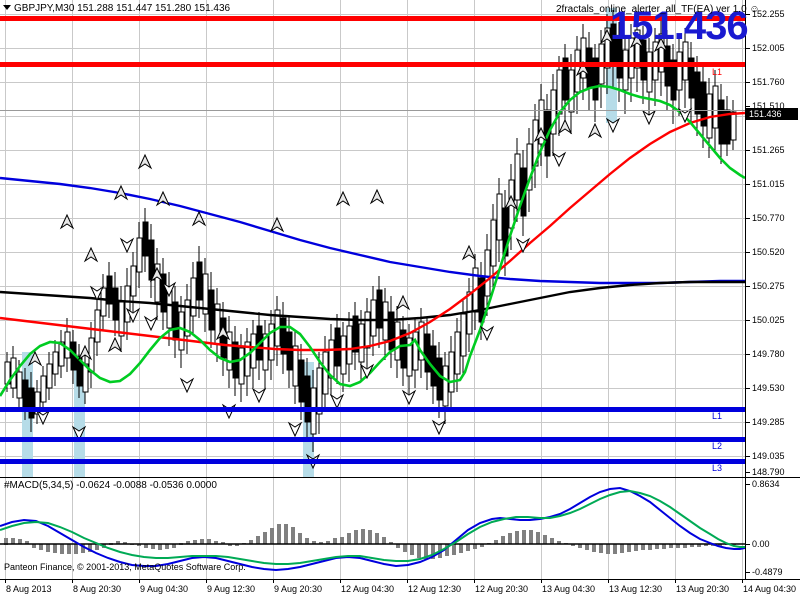 This screenshot has width=800, height=601. What do you see at coordinates (768, 252) in the screenshot?
I see `price-tick-label: 150.520` at bounding box center [768, 252].